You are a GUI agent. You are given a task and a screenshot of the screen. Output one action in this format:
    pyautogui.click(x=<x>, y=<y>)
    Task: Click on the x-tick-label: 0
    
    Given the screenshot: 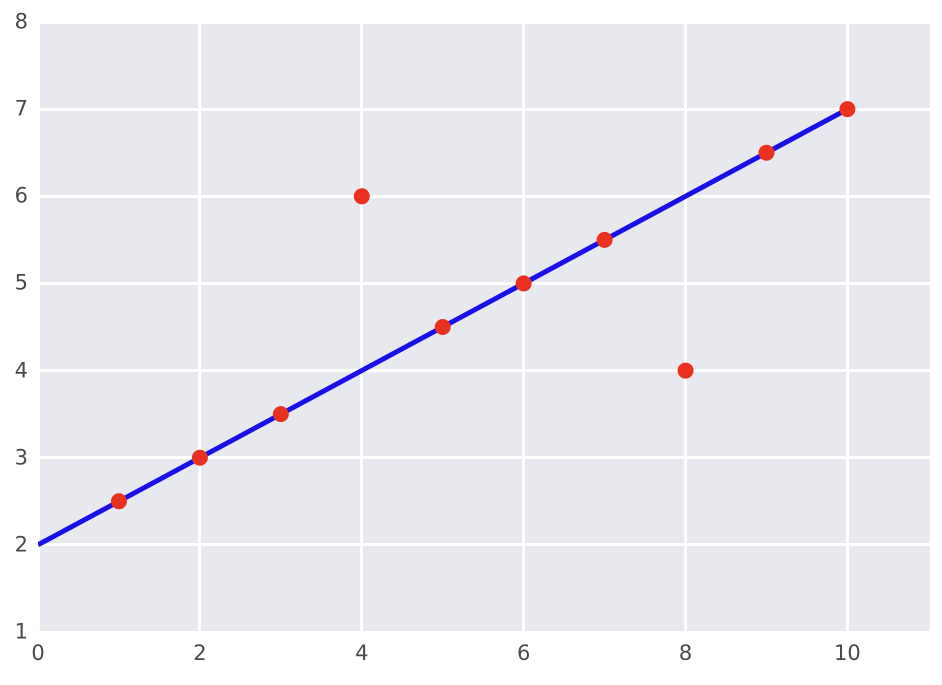 What is the action you would take?
    pyautogui.click(x=38, y=653)
    